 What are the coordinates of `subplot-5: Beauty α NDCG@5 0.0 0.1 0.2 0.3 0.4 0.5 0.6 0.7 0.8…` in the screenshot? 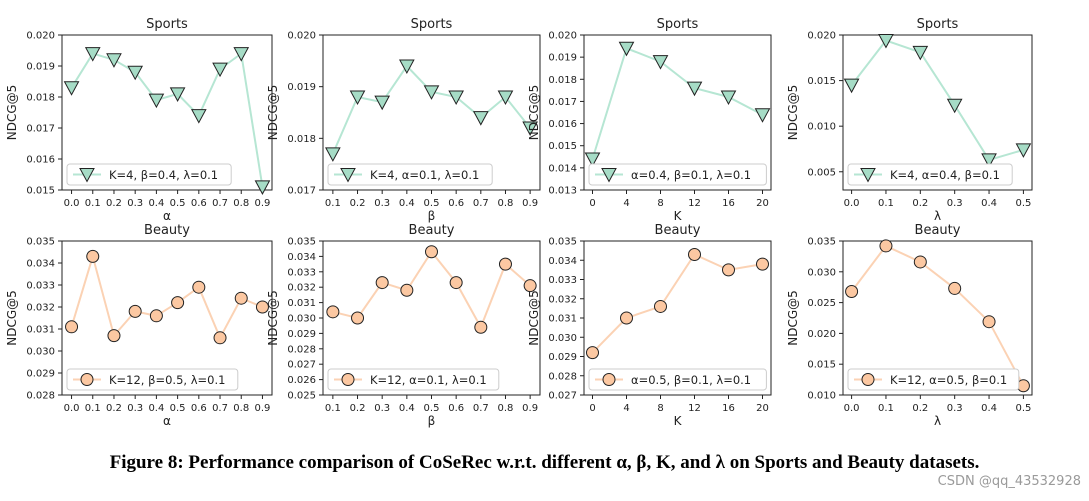 It's located at (139, 325).